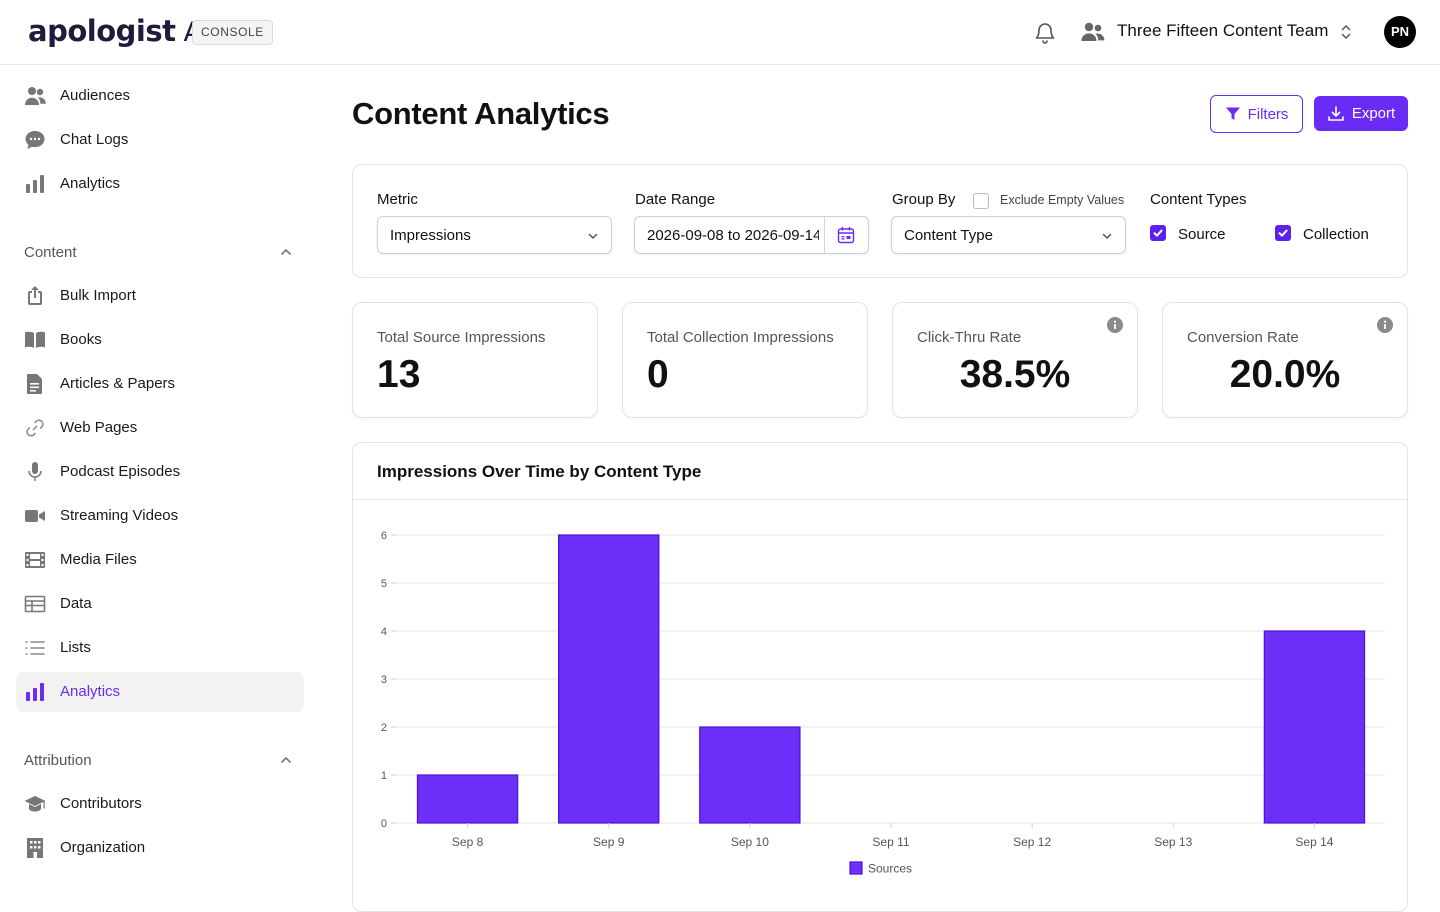  What do you see at coordinates (35, 471) in the screenshot?
I see `microphone-icon` at bounding box center [35, 471].